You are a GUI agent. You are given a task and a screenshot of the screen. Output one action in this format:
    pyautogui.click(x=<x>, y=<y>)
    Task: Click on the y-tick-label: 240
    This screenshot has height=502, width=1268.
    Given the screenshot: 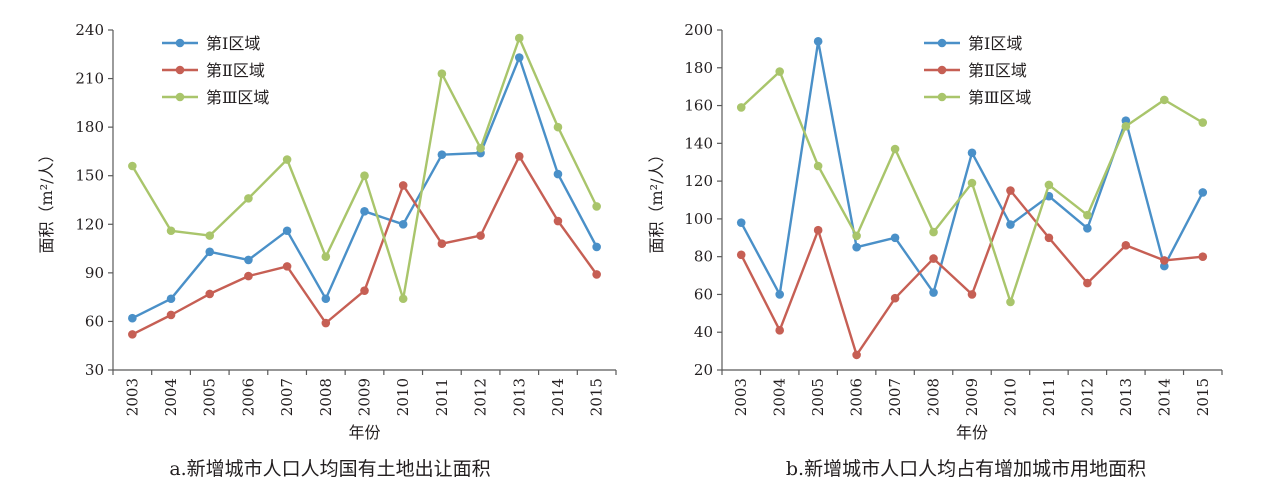 What is the action you would take?
    pyautogui.click(x=89, y=30)
    